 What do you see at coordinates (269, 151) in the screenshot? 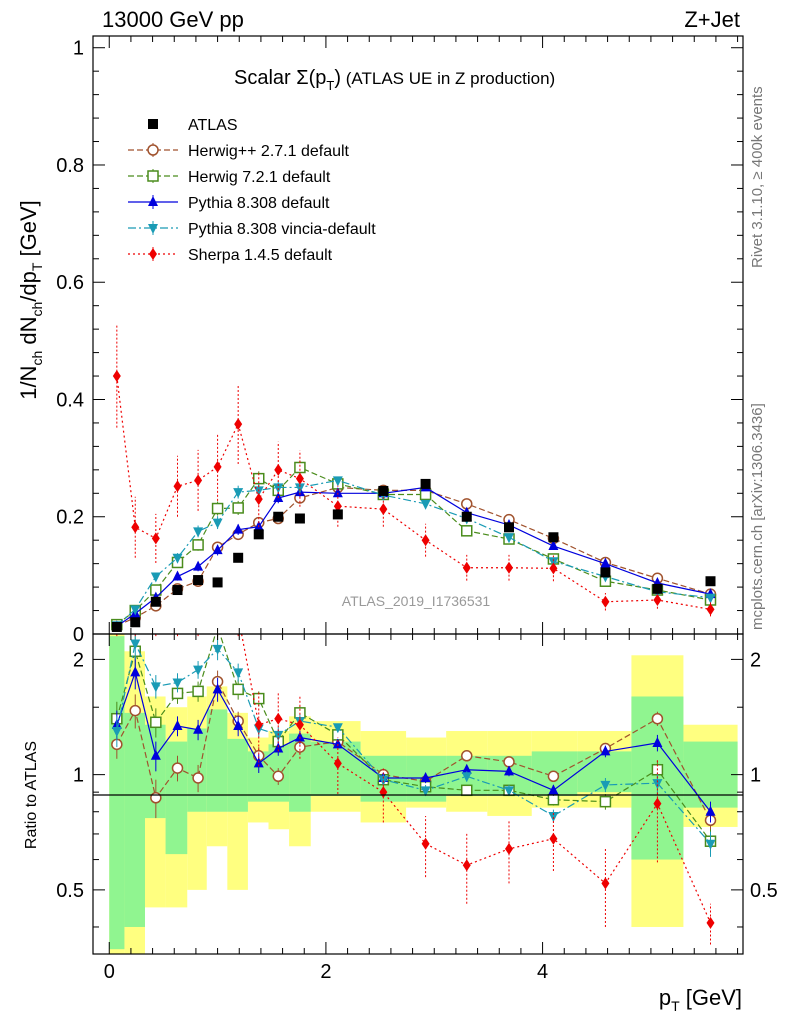
I see `legend-label-1: Herwig++ 2.7.1 default` at bounding box center [269, 151].